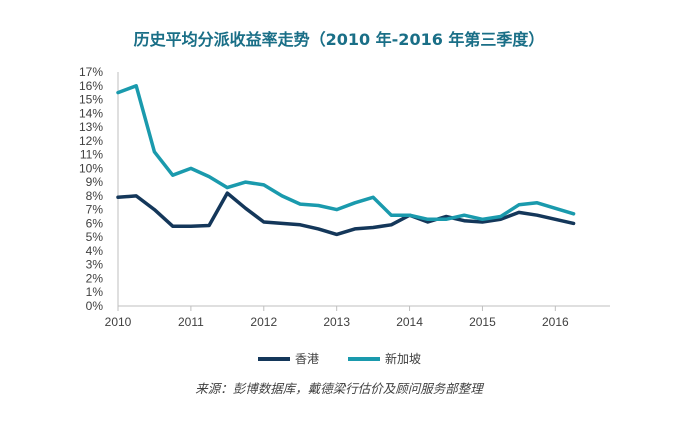  Describe the element at coordinates (95, 306) in the screenshot. I see `y-tick-label: 0%` at that location.